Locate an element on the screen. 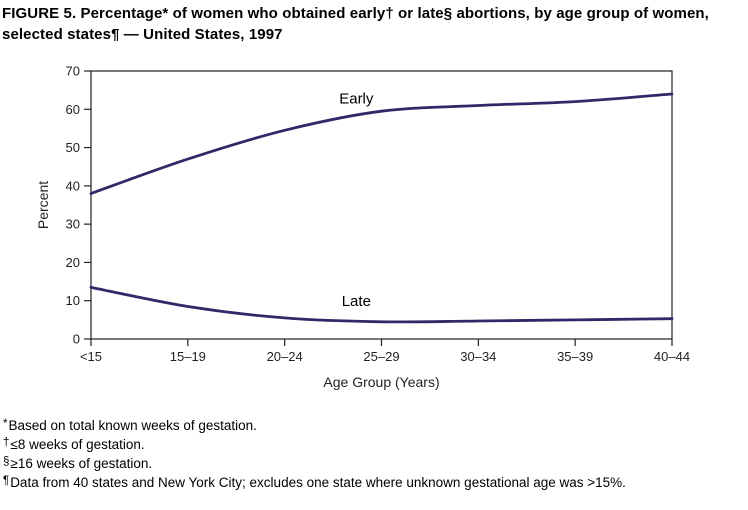 This screenshot has width=748, height=510. y-tick-label: 10 is located at coordinates (73, 300).